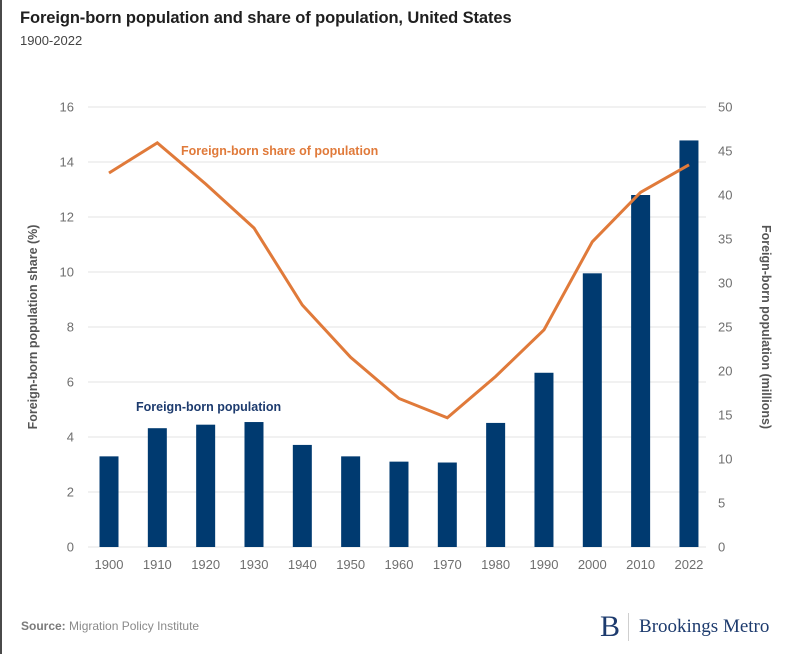 The image size is (810, 654). I want to click on bar-1900, so click(109, 501).